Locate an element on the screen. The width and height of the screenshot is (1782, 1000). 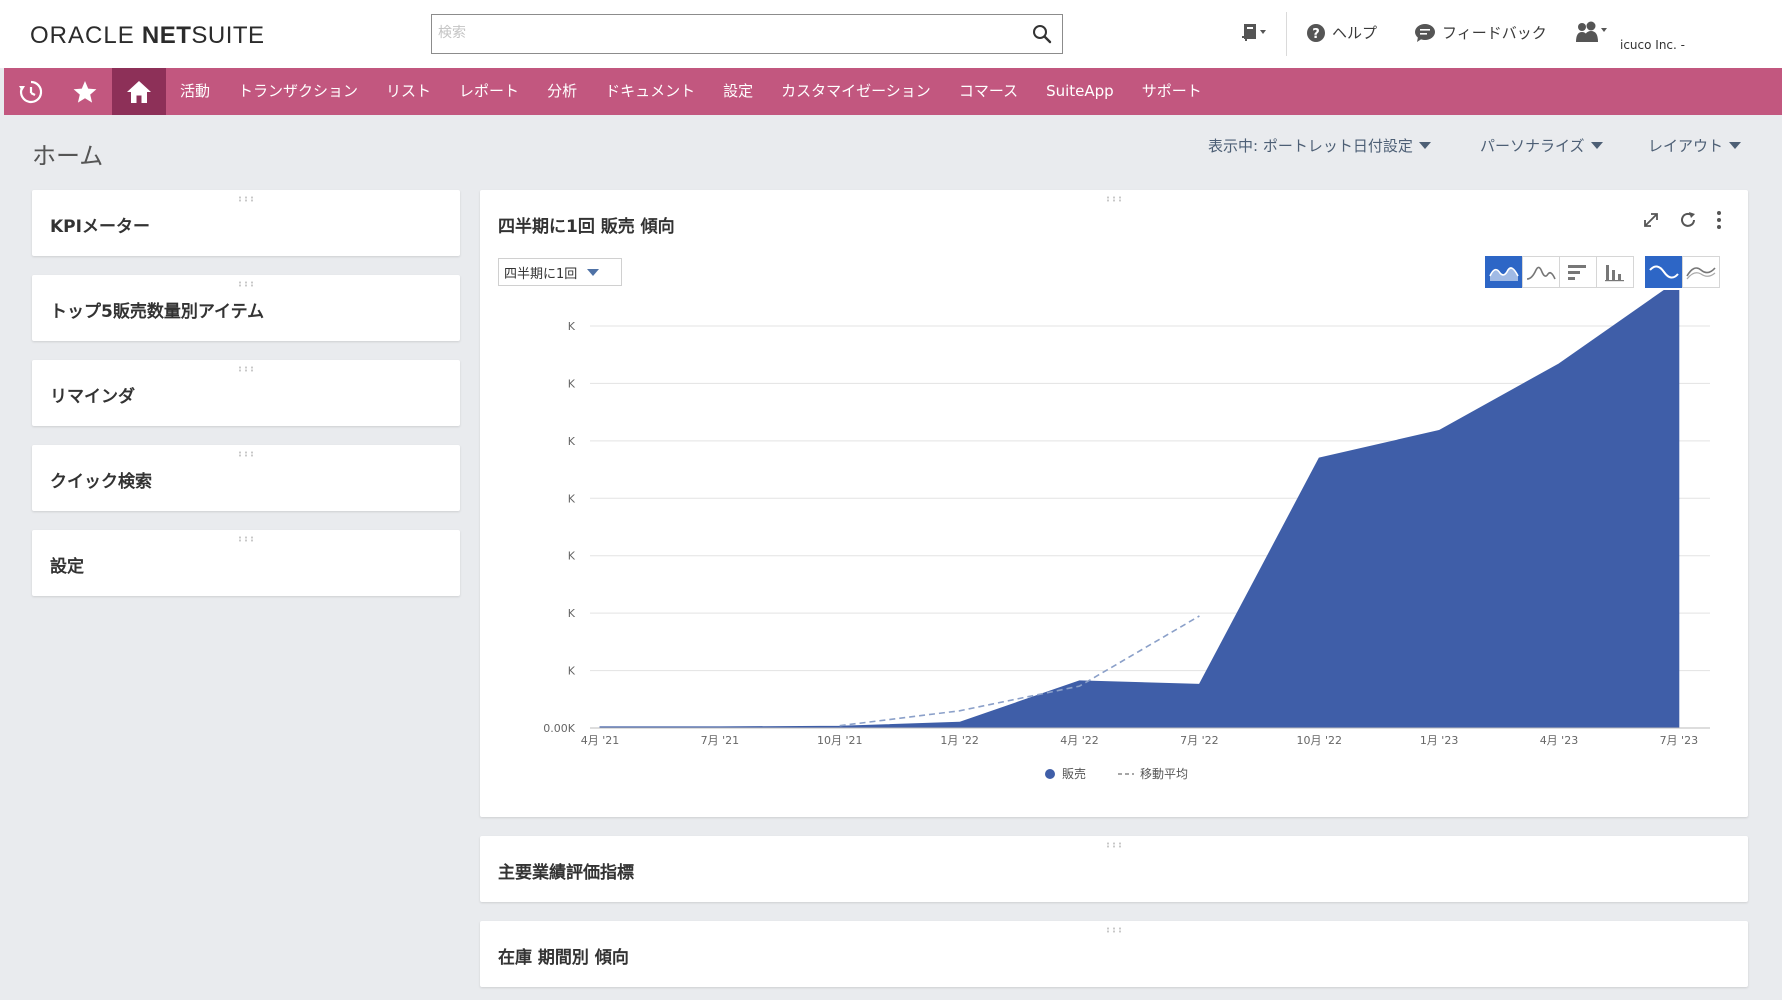
nav-support: サポート is located at coordinates (1171, 91).